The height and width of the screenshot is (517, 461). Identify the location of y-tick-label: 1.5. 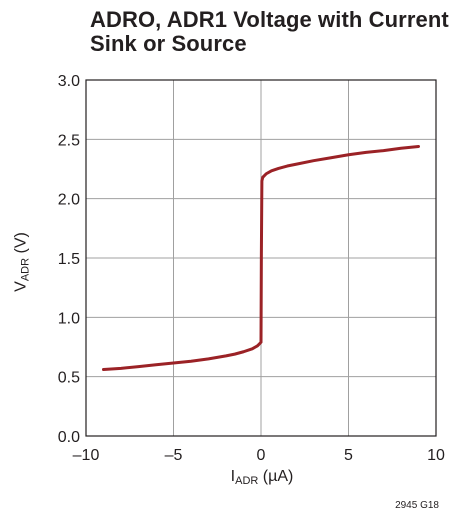
(69, 259).